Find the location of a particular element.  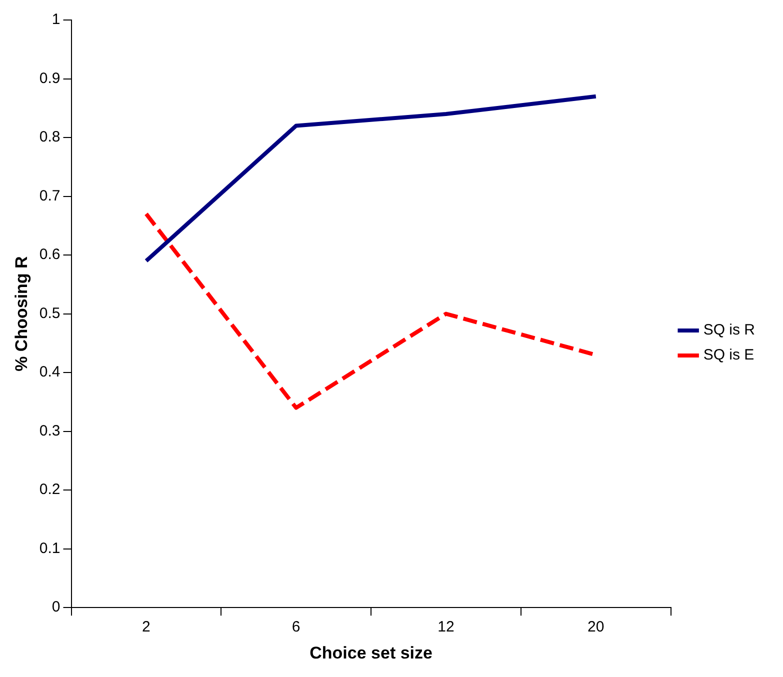

legend-label: SQ is E is located at coordinates (728, 355).